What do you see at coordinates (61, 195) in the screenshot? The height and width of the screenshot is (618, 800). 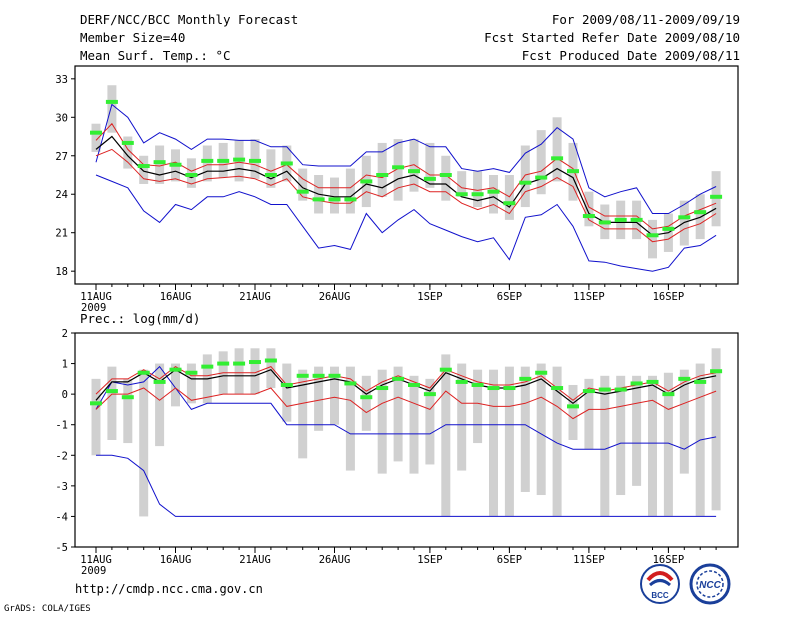 I see `y-tick-label: 24` at bounding box center [61, 195].